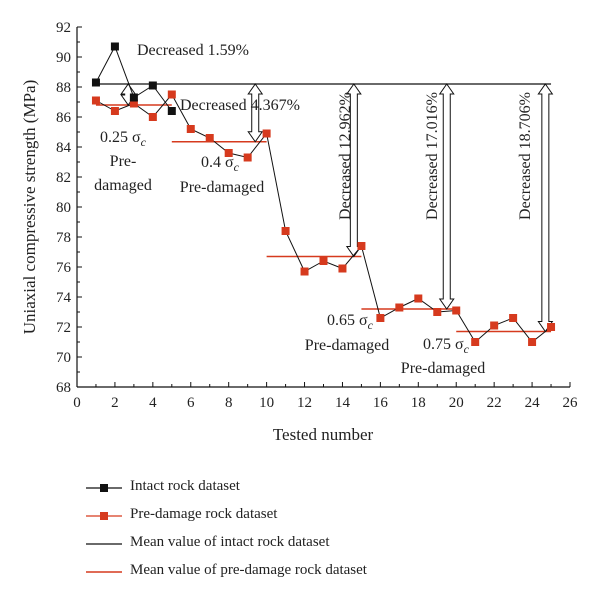 The image size is (600, 597). Describe the element at coordinates (323, 434) in the screenshot. I see `x-axis-label: Tested number` at that location.